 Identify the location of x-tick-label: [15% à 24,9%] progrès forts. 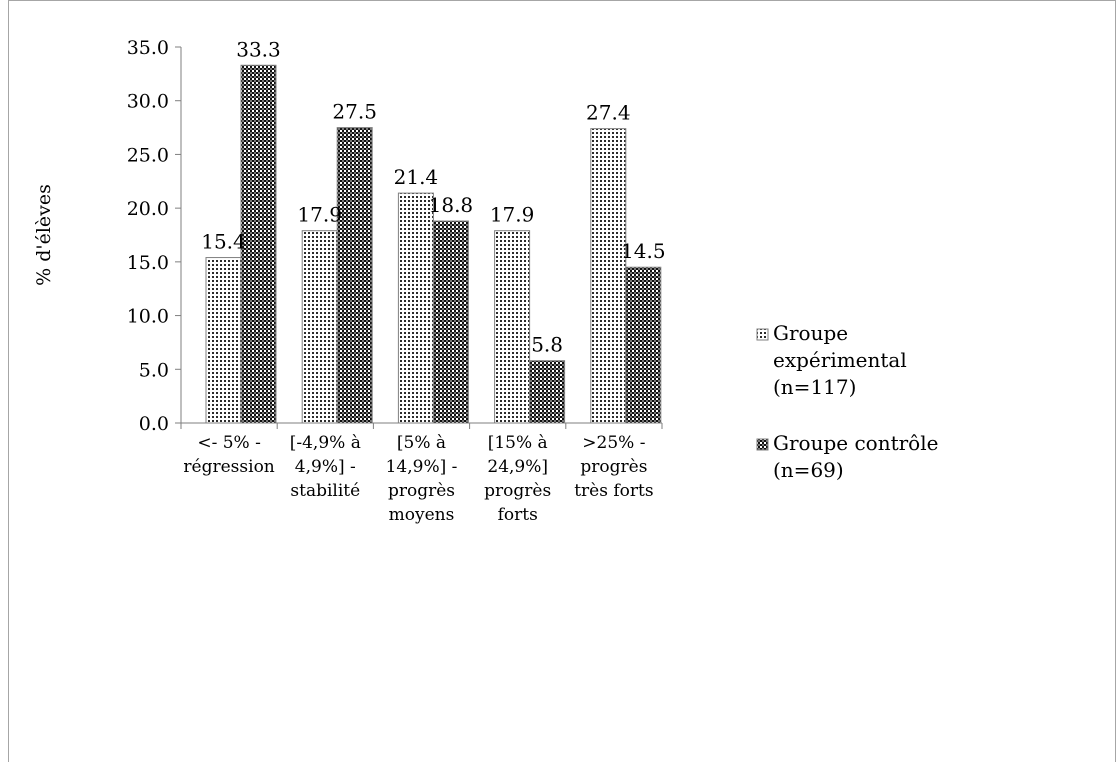
(517, 479).